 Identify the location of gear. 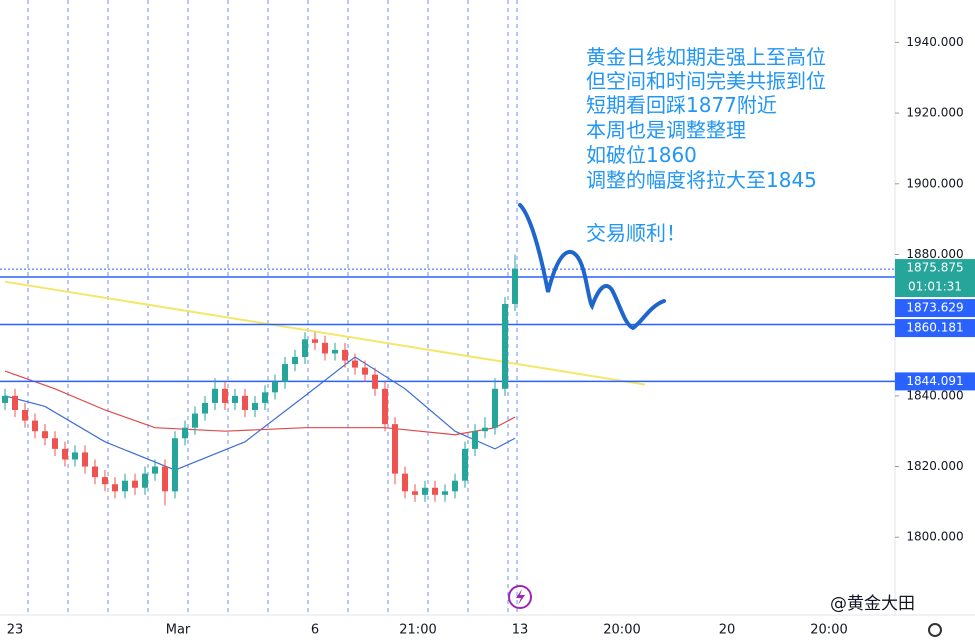
(935, 630).